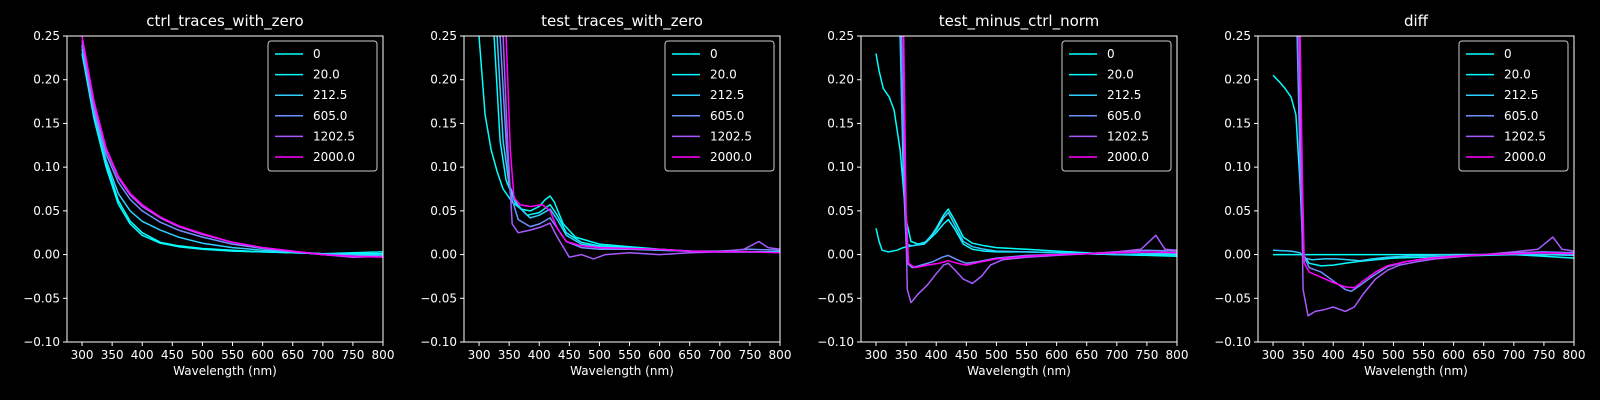 The image size is (1600, 400). What do you see at coordinates (1019, 21) in the screenshot?
I see `chart-title: test_minus_ctrl_norm` at bounding box center [1019, 21].